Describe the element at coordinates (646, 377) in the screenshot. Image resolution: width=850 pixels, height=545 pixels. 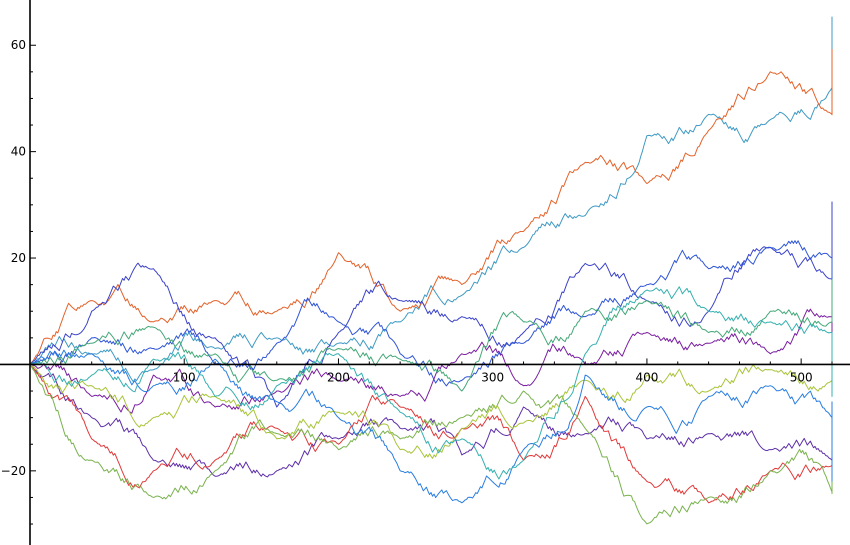
I see `x-tick-label: 400` at that location.